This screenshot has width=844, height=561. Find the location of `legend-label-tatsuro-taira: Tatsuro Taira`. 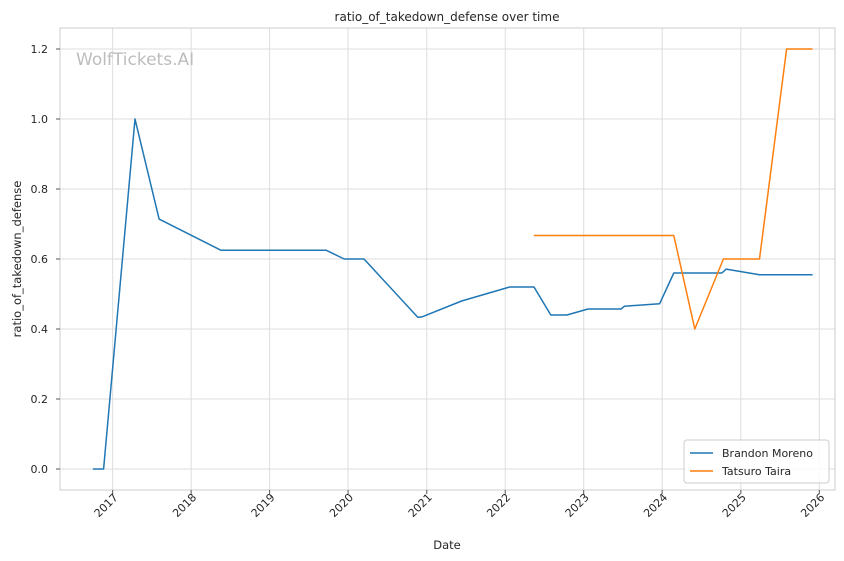

legend-label-tatsuro-taira: Tatsuro Taira is located at coordinates (756, 471).